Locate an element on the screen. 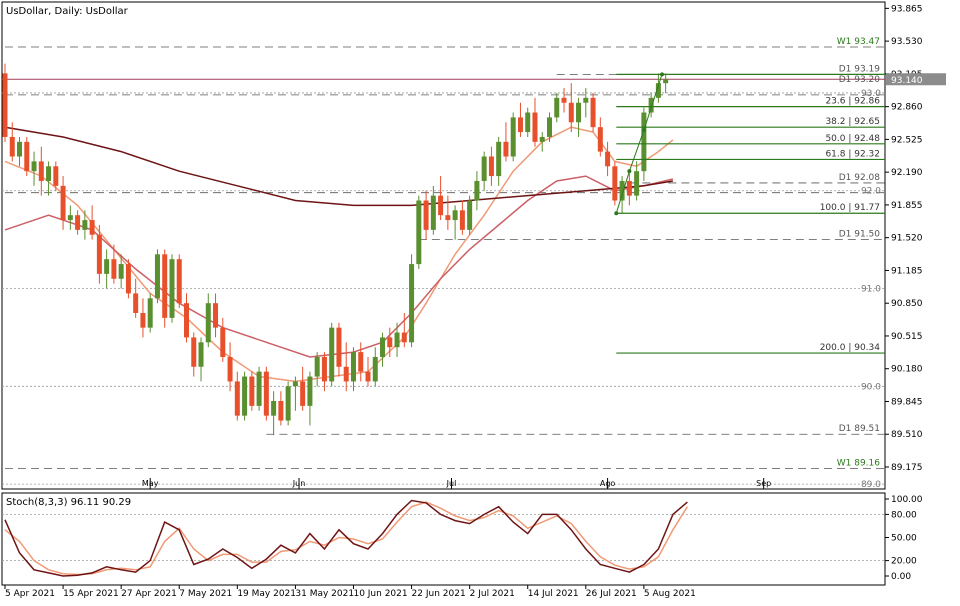 This screenshot has height=606, width=960. dashed-level-label: D1 93.19 is located at coordinates (860, 69).